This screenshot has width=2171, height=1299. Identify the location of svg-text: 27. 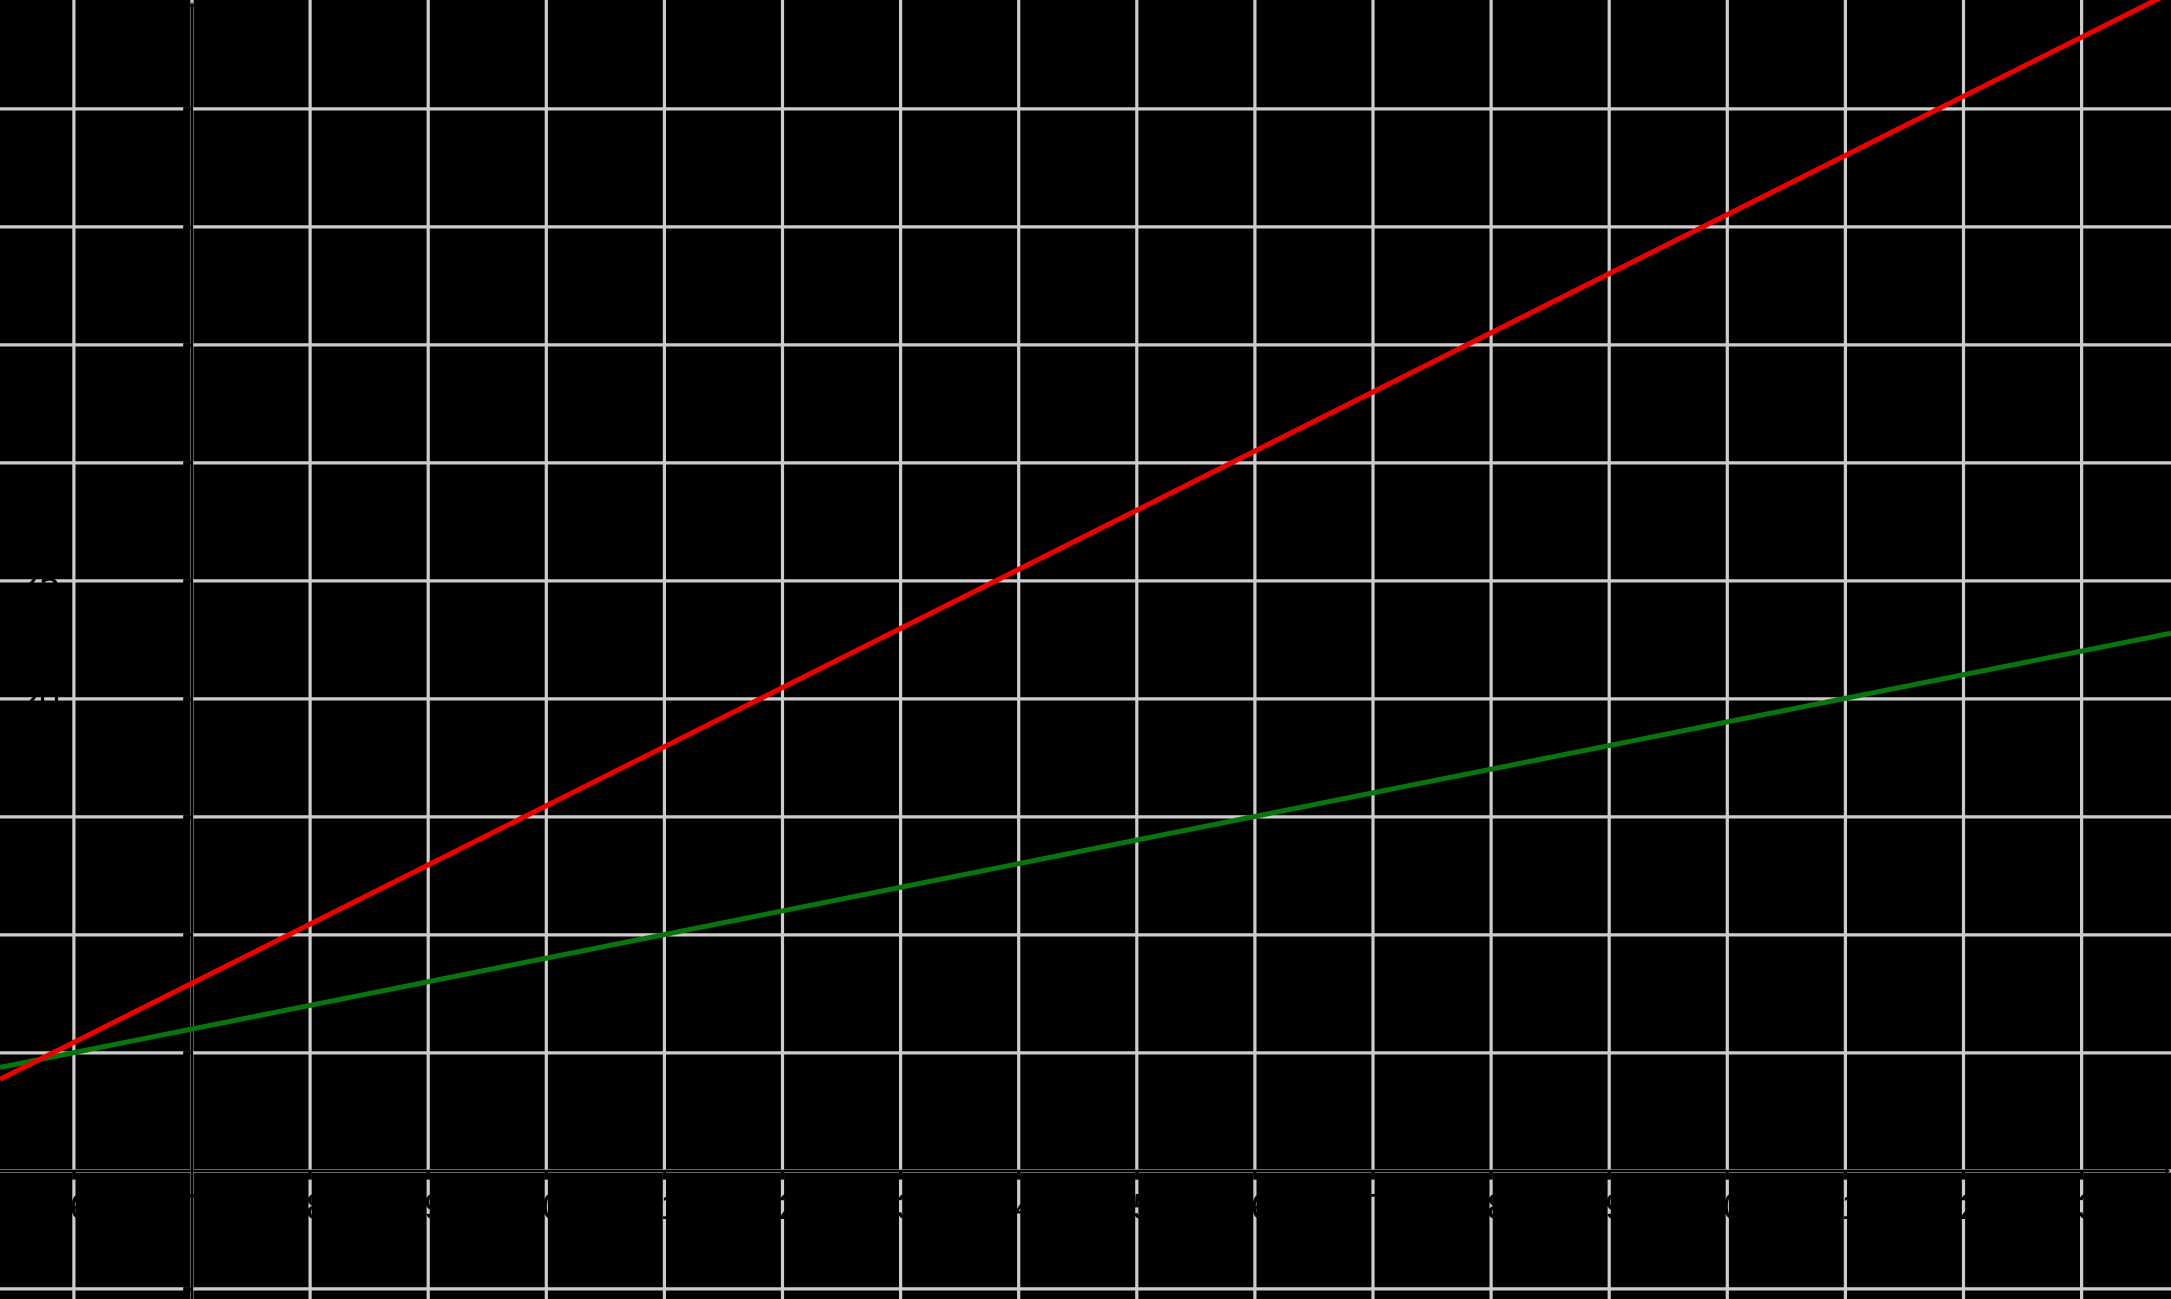
(1369, 1206).